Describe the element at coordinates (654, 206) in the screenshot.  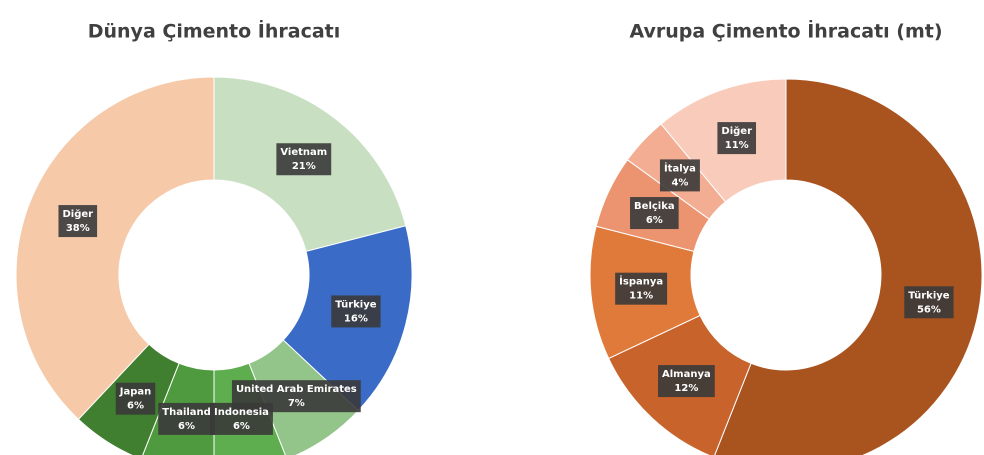
I see `label-name: Belçika` at that location.